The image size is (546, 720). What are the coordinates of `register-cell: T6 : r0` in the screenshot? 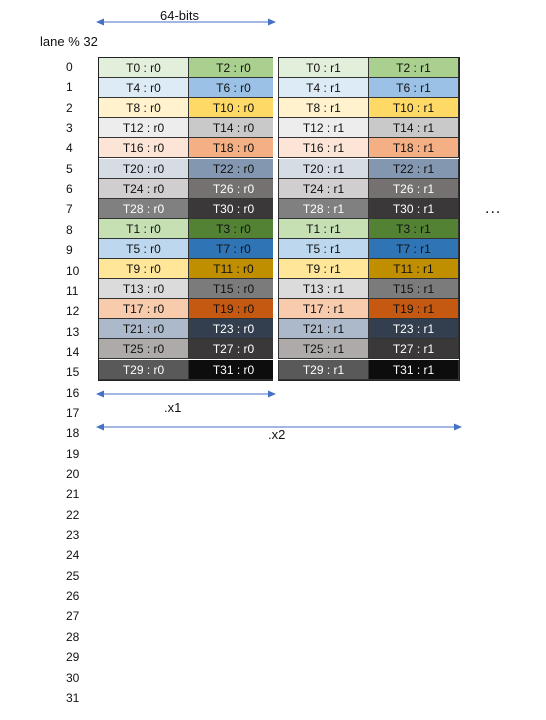 It's located at (234, 88).